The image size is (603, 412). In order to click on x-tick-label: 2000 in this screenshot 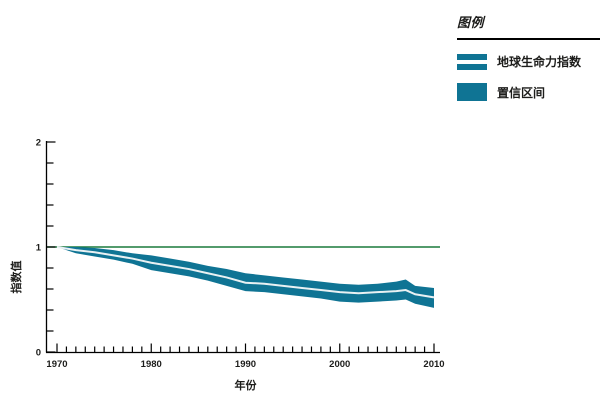, I will do `click(339, 364)`.